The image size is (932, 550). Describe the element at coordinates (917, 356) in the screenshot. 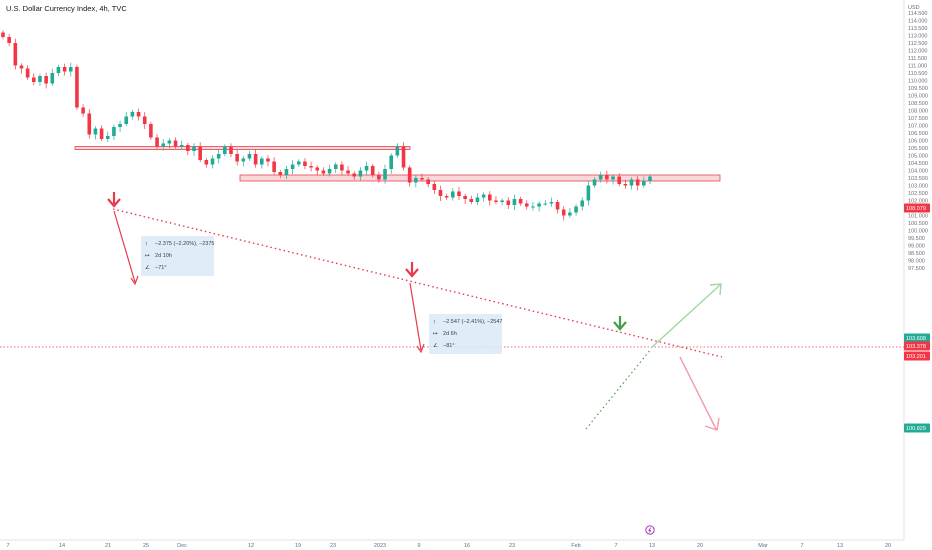

I see `price-tag: 103.201` at that location.